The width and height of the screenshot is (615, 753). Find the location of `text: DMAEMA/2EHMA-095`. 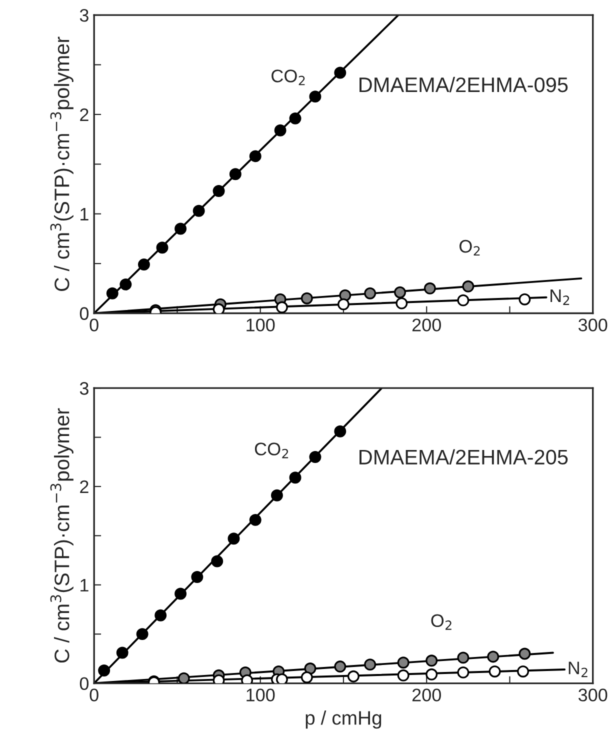

text: DMAEMA/2EHMA-095 is located at coordinates (464, 84).